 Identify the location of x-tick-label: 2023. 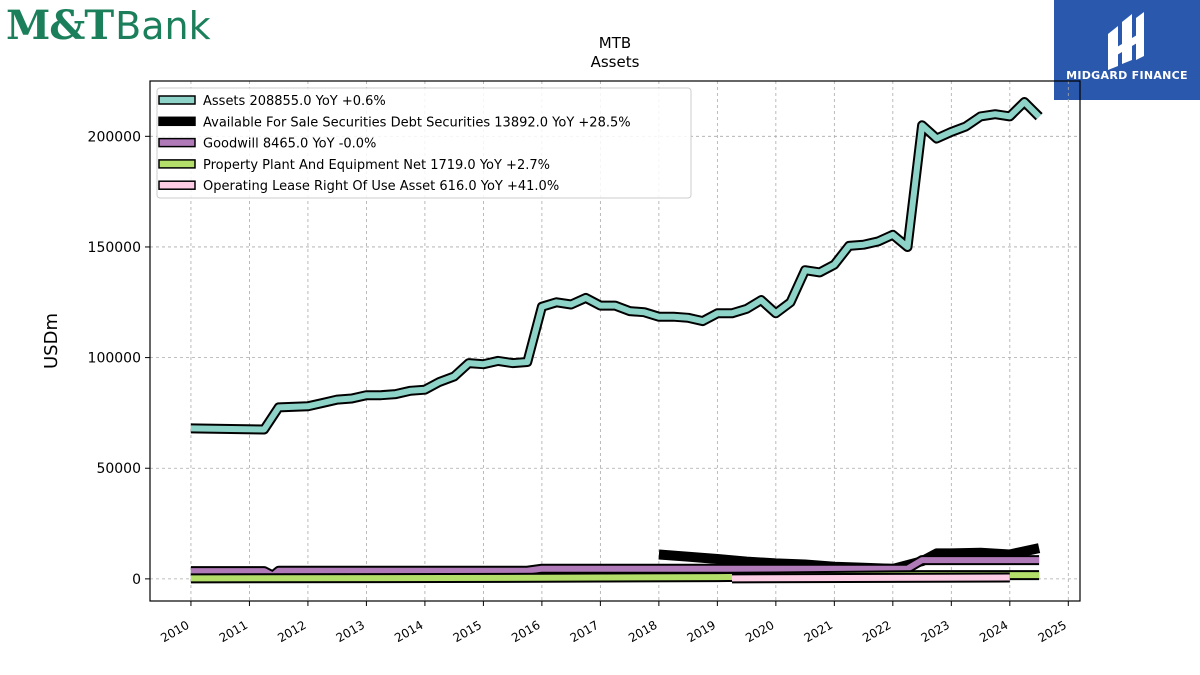
(935, 631).